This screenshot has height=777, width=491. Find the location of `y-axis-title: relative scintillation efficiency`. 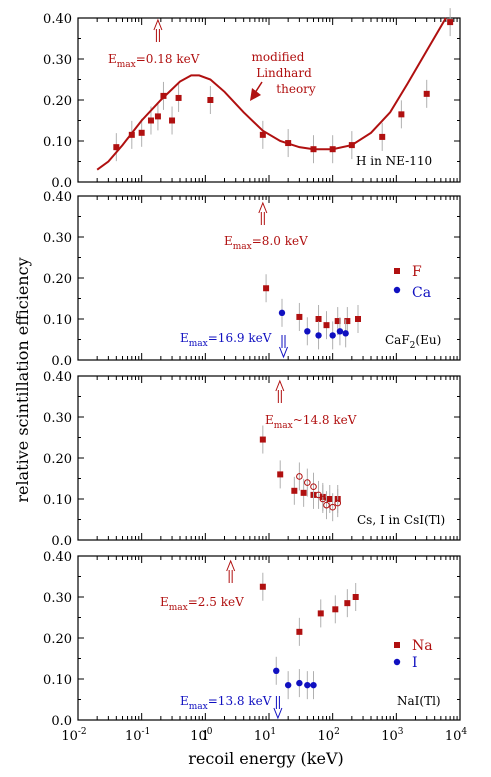

y-axis-title: relative scintillation efficiency is located at coordinates (22, 379).